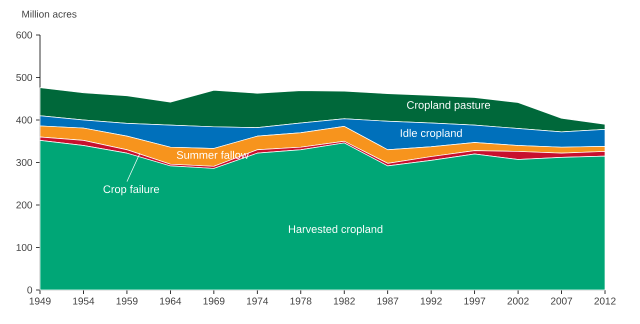 Image resolution: width=640 pixels, height=324 pixels. Describe the element at coordinates (29, 290) in the screenshot. I see `y-tick-label: 0` at that location.